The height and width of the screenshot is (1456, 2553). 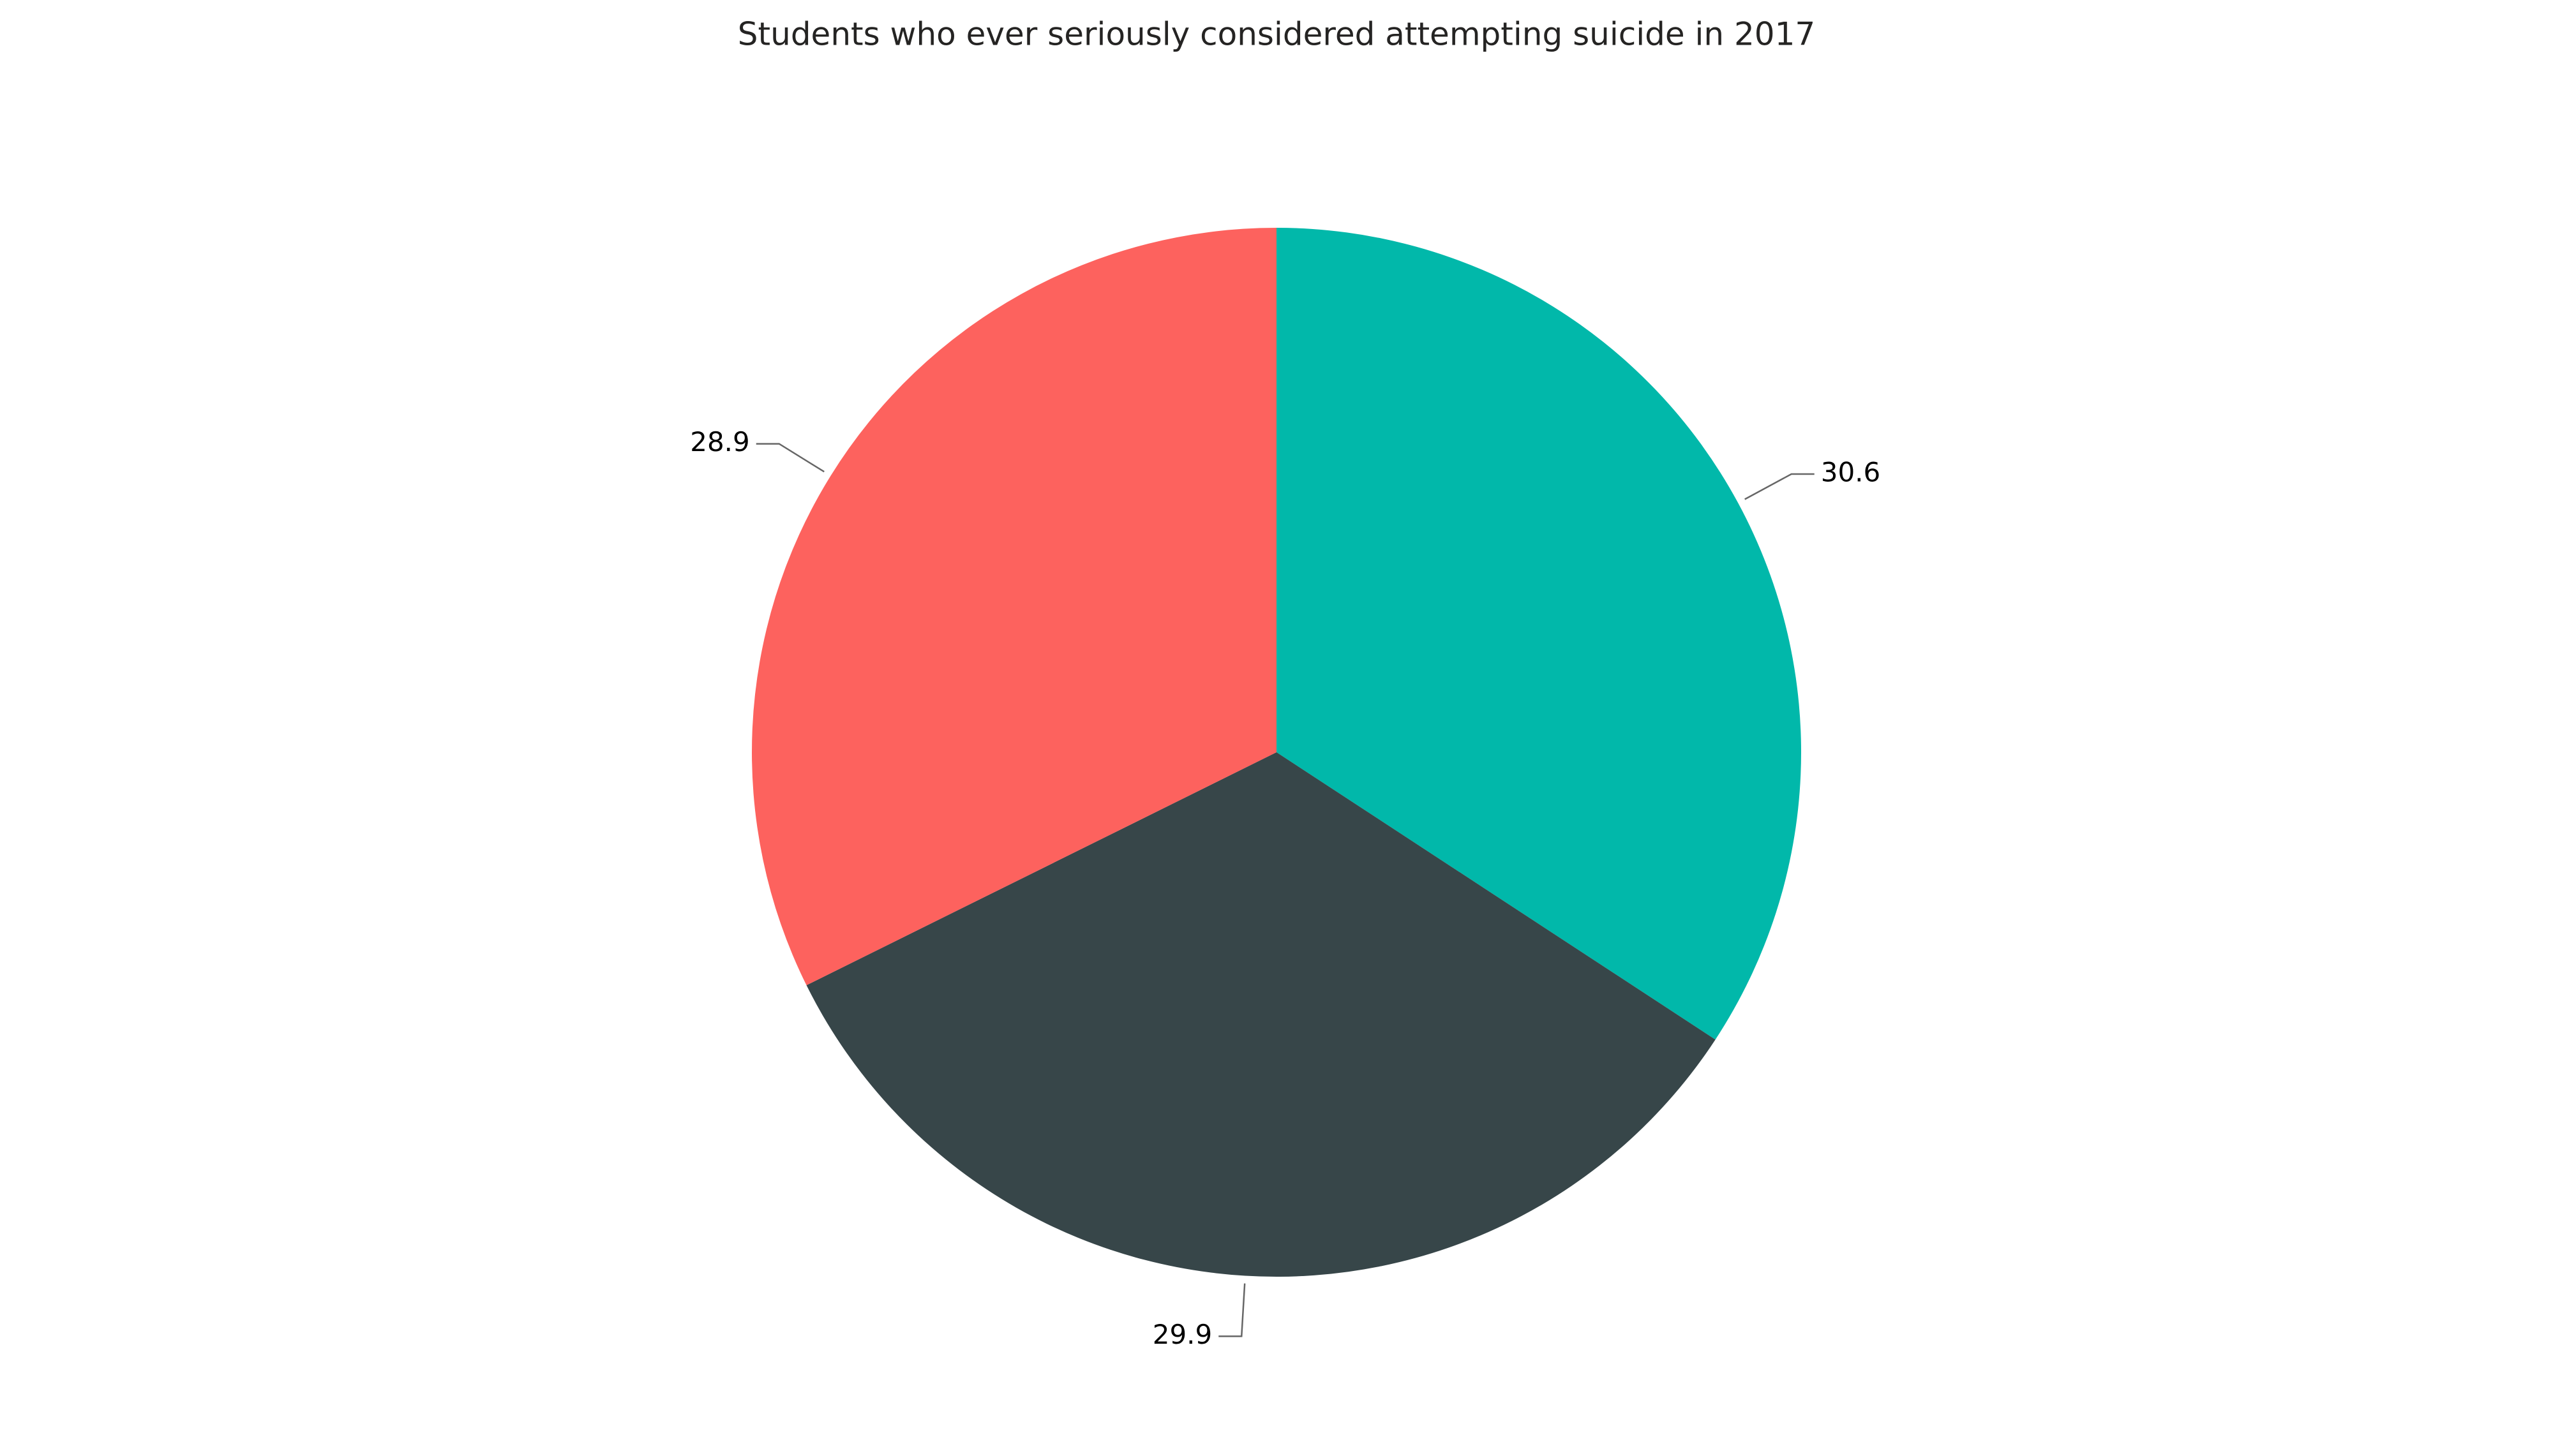 What do you see at coordinates (720, 441) in the screenshot?
I see `data-label: 28.9` at bounding box center [720, 441].